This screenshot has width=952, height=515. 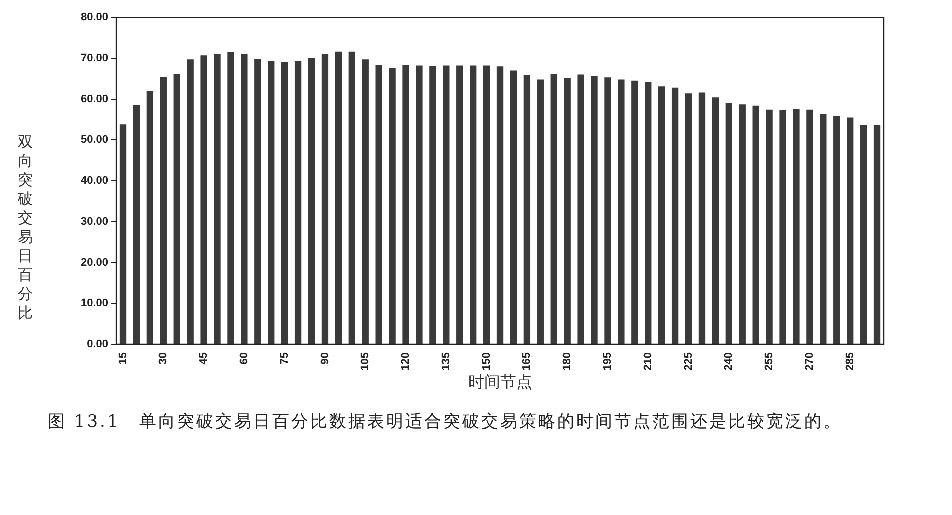 I want to click on y-tick-label: 80.00, so click(x=94, y=18).